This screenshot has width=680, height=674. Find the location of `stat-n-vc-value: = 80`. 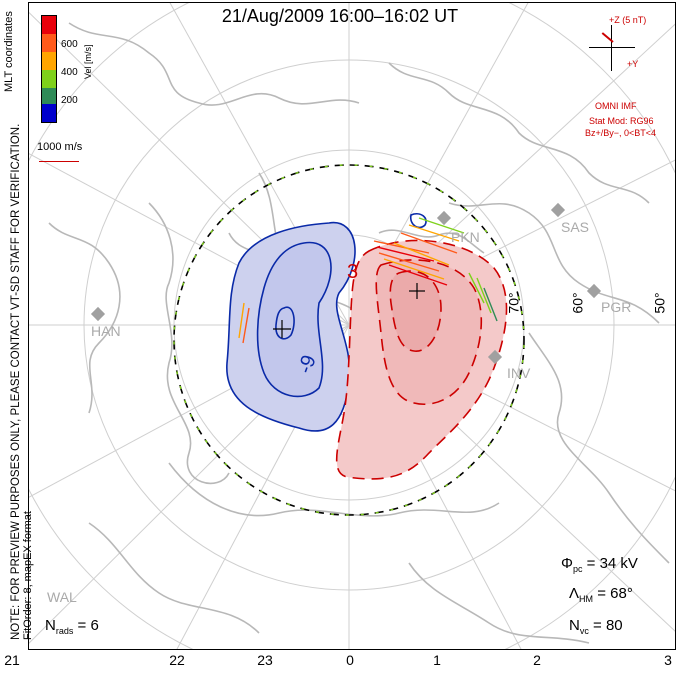

stat-n-vc-value: = 80 is located at coordinates (608, 625).